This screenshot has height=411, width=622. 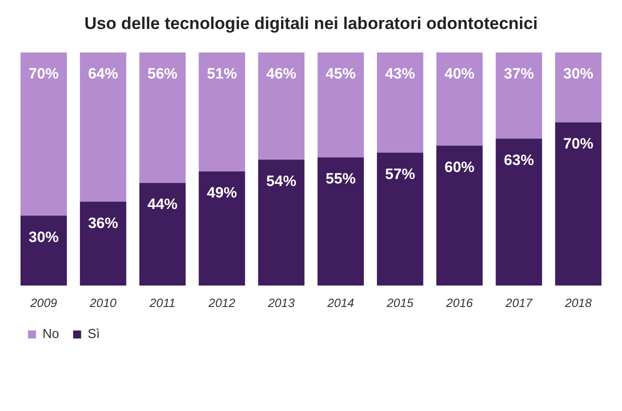 What do you see at coordinates (519, 160) in the screenshot?
I see `data-label: 63%` at bounding box center [519, 160].